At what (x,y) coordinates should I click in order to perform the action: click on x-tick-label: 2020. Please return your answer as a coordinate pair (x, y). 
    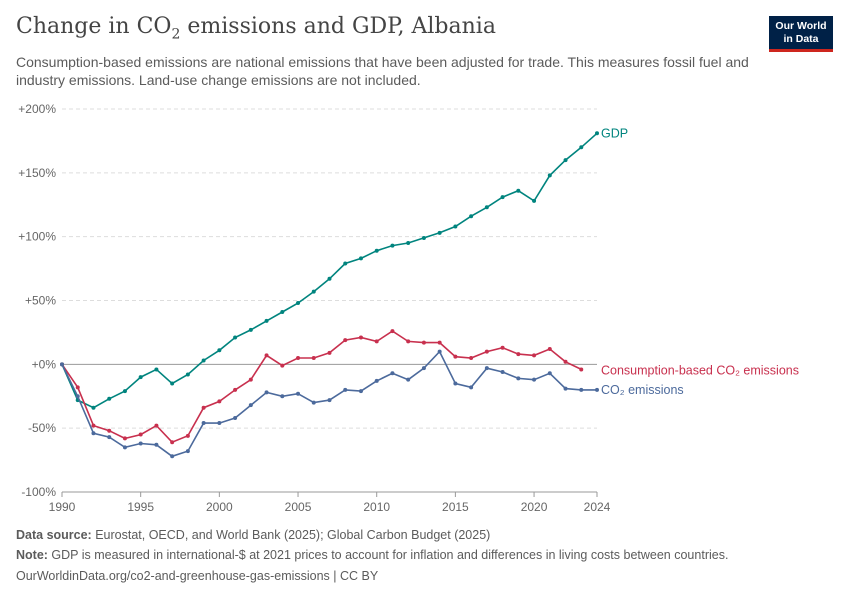
    Looking at the image, I should click on (534, 507).